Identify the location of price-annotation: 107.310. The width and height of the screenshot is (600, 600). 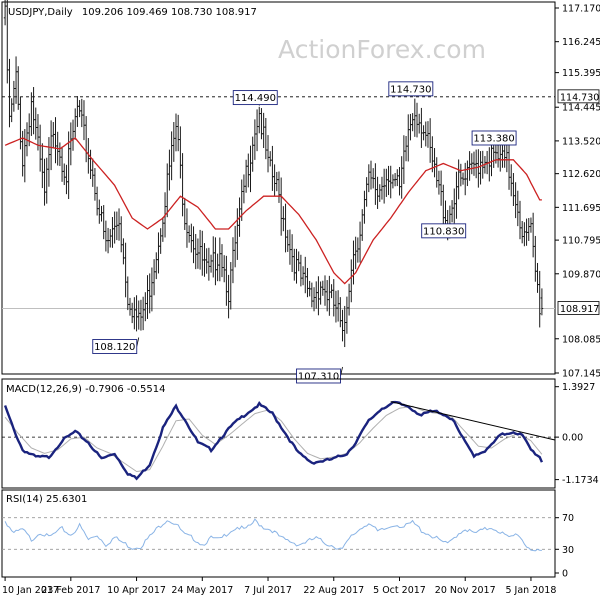
(319, 375).